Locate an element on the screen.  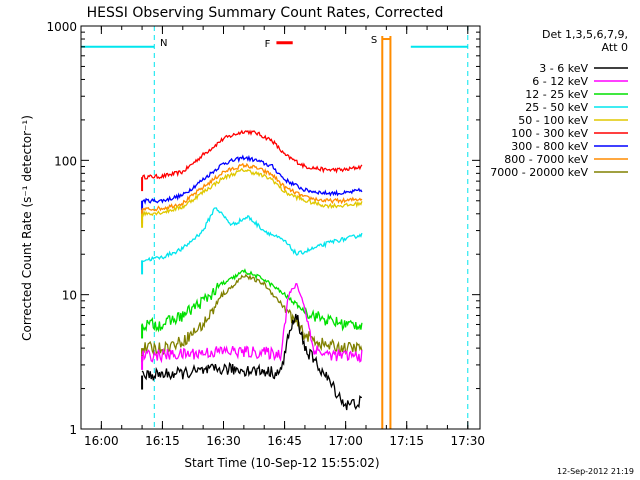
legend-label-3: 25 - 50 keV is located at coordinates (556, 107).